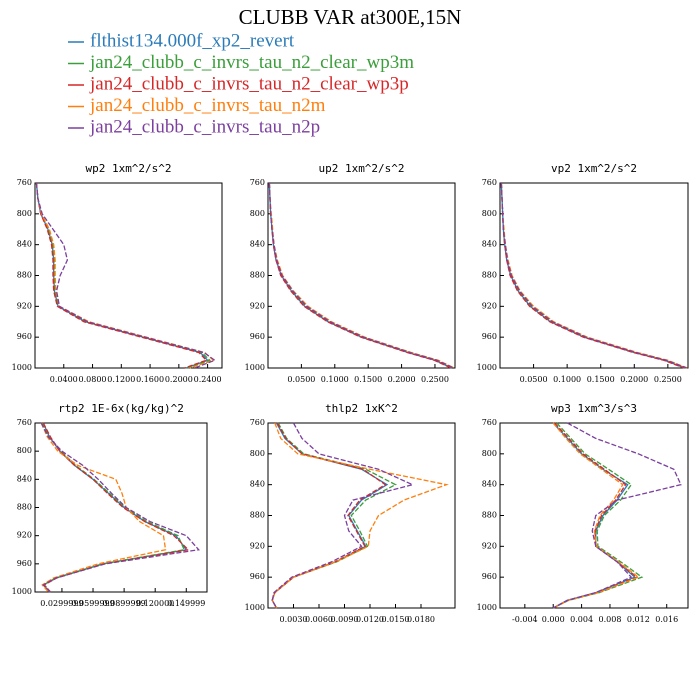 The width and height of the screenshot is (700, 700). I want to click on x-tick-label: -0.004, so click(525, 619).